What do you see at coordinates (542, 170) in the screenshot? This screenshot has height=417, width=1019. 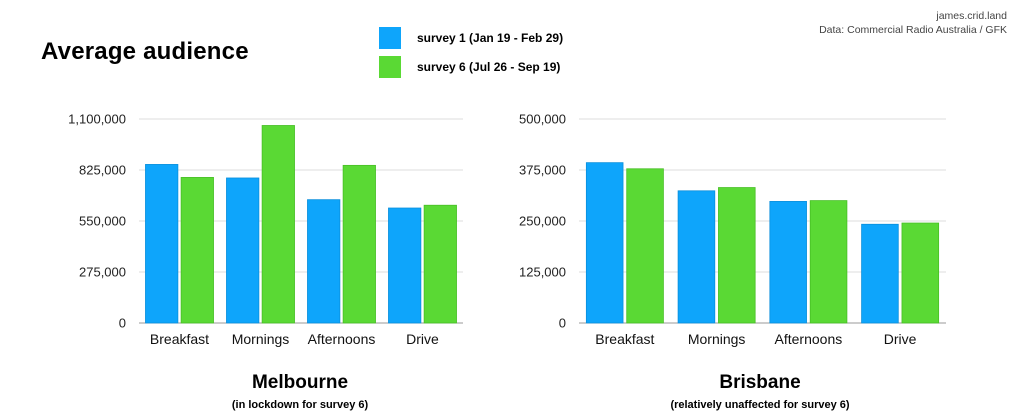 I see `y-tick-label: 375,000` at bounding box center [542, 170].